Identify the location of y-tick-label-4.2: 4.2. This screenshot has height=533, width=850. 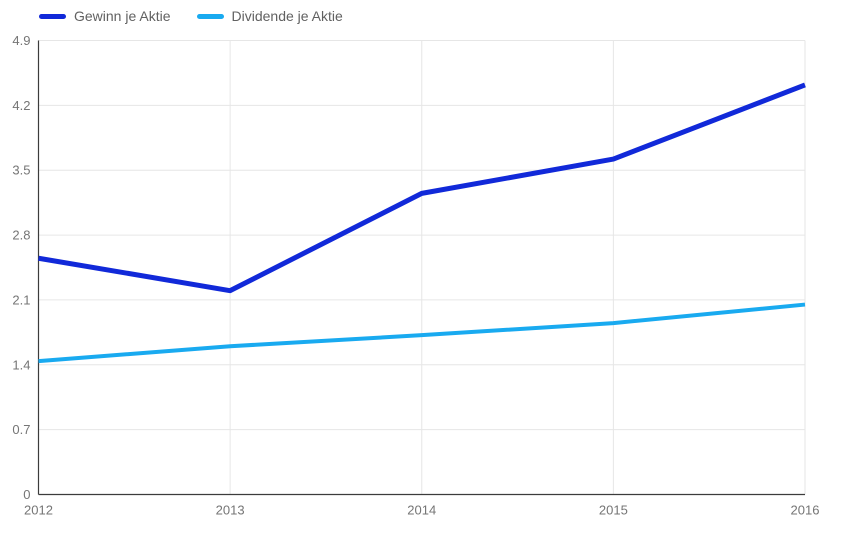
(21, 105).